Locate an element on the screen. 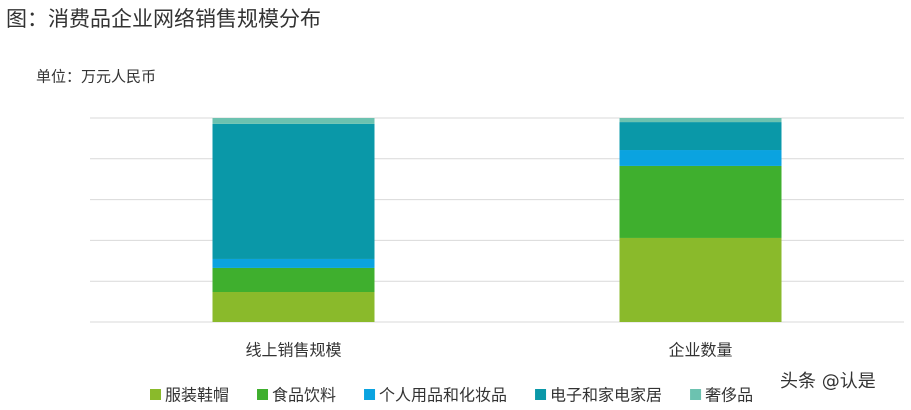  chart-title: 图：消费品企业网络销售规模分布 is located at coordinates (163, 19).